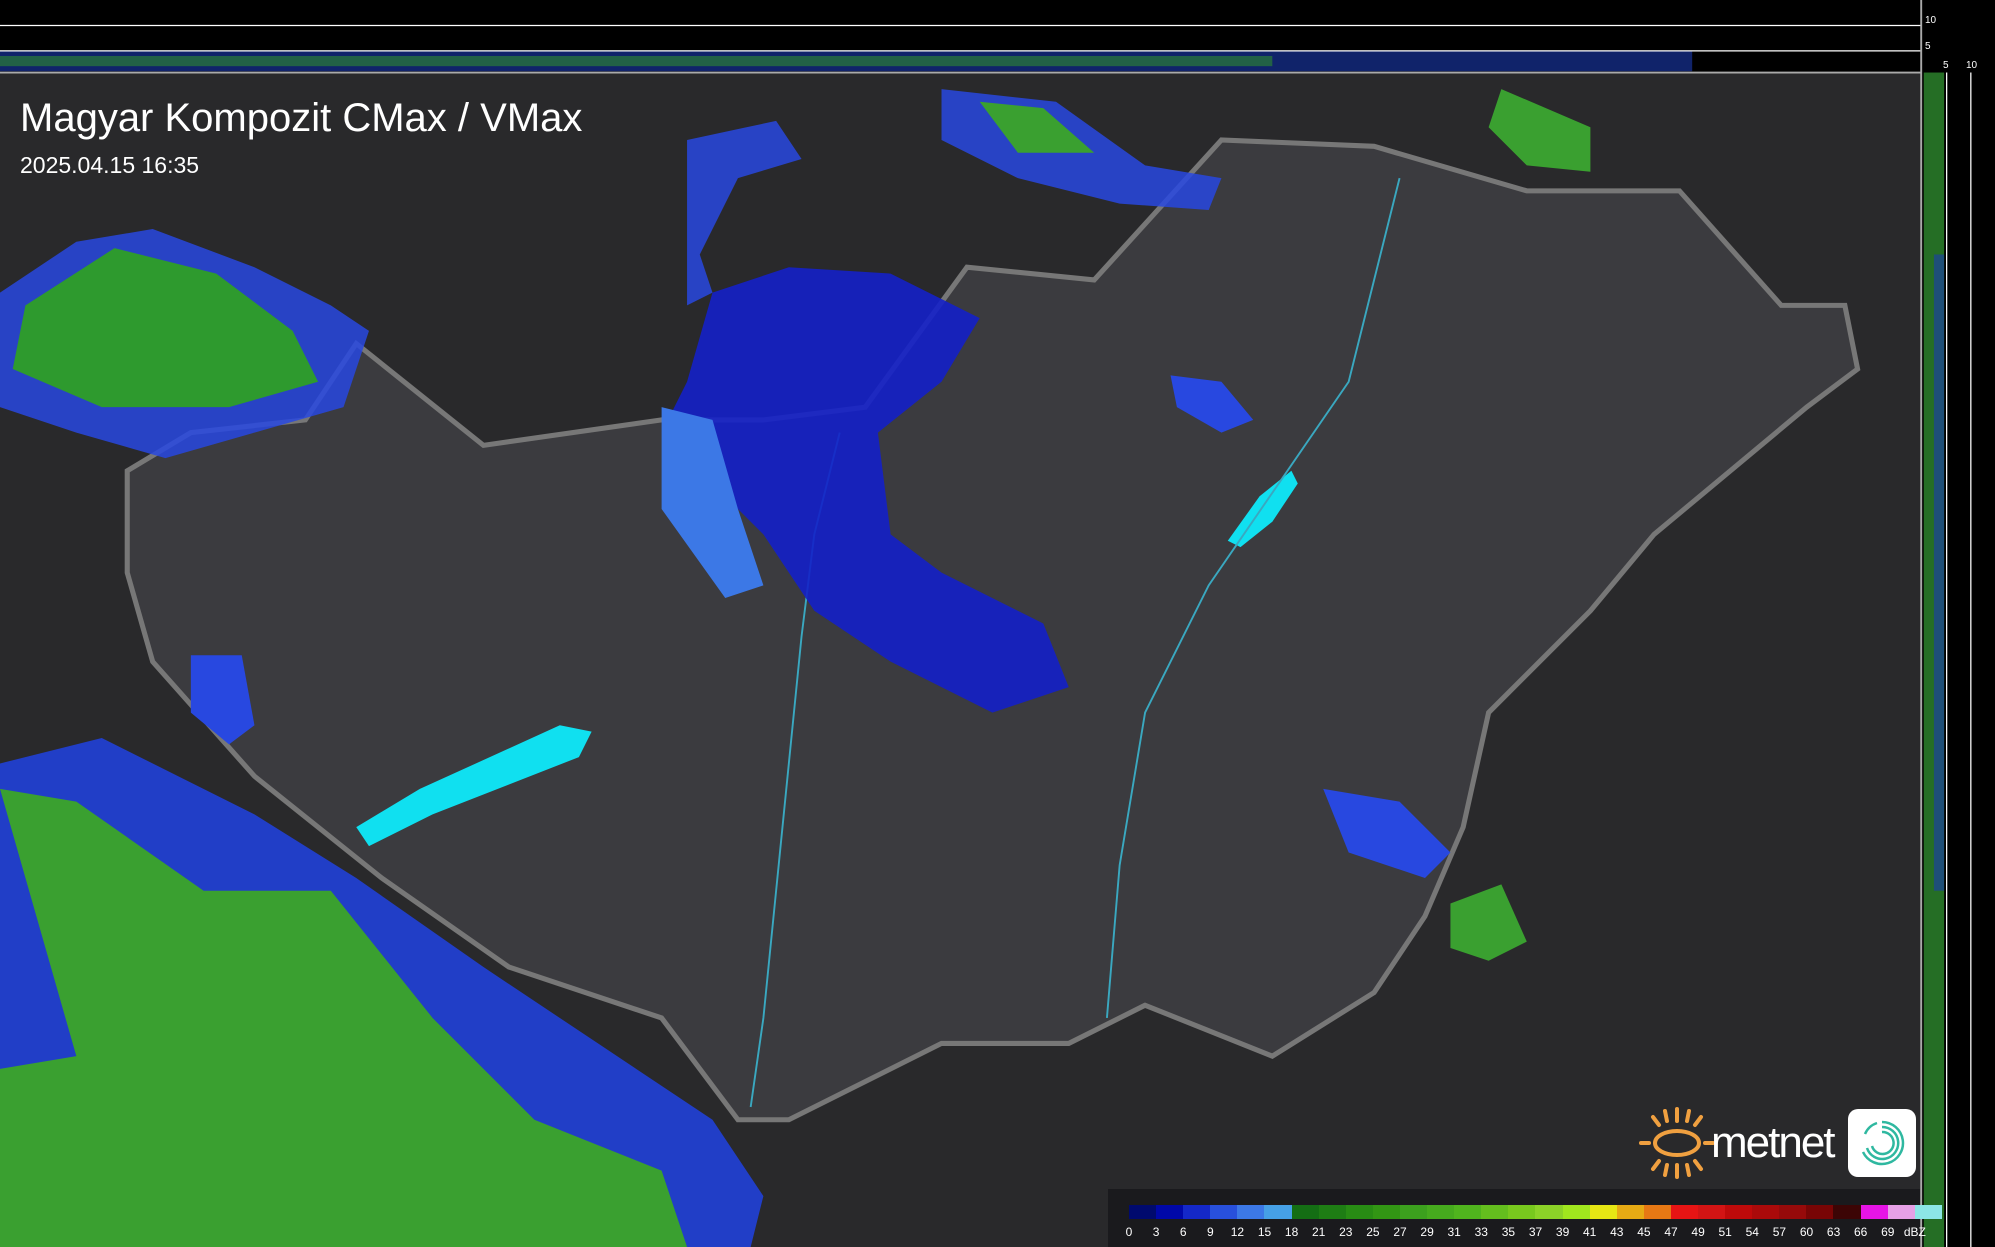  What do you see at coordinates (1972, 65) in the screenshot?
I see `horizontal-tick-label: 10` at bounding box center [1972, 65].